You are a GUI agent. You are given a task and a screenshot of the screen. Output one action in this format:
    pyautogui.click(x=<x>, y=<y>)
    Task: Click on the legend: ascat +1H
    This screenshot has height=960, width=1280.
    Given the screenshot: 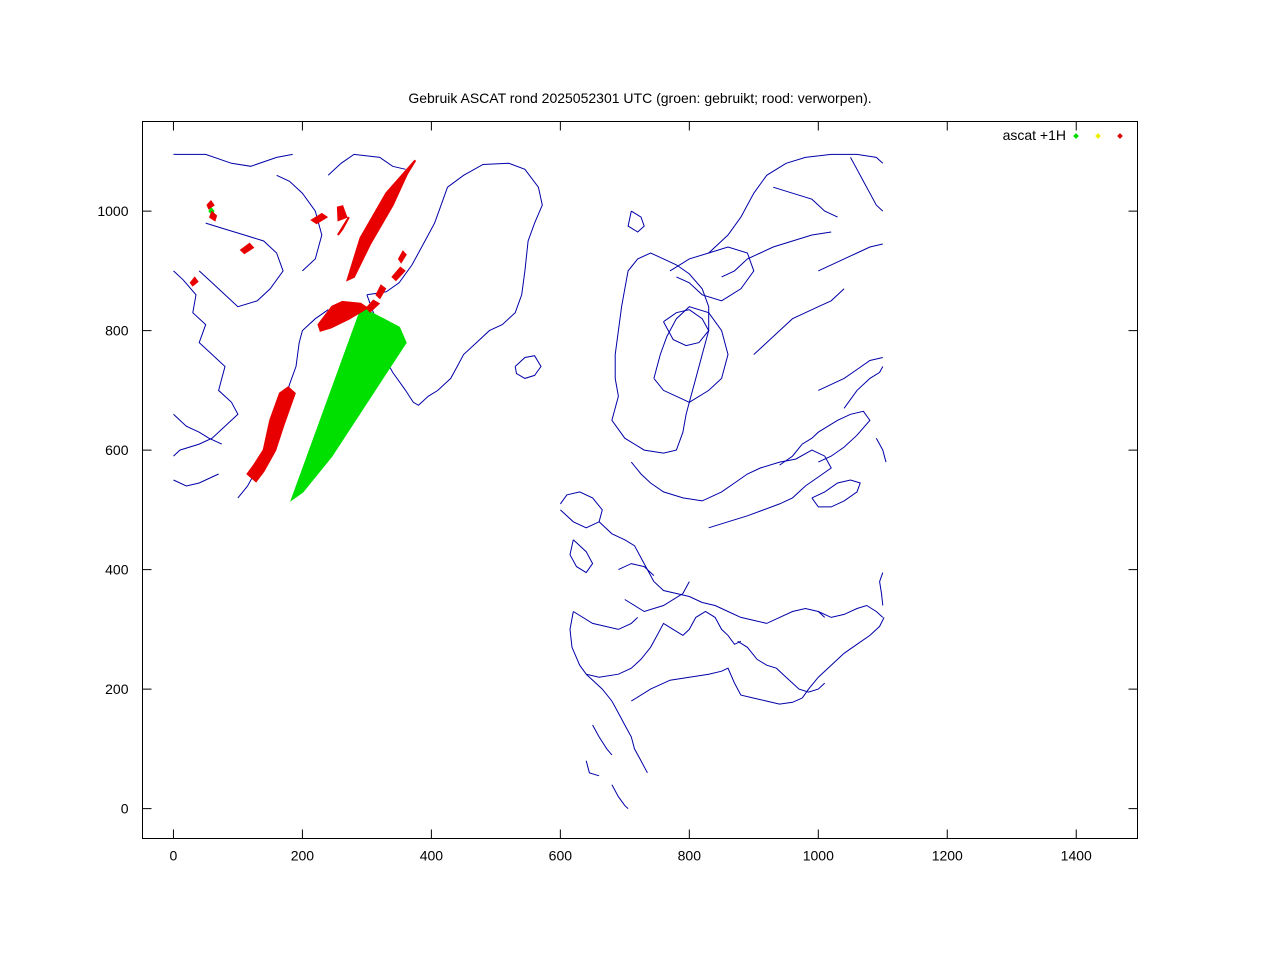 What is the action you would take?
    pyautogui.click(x=1063, y=135)
    